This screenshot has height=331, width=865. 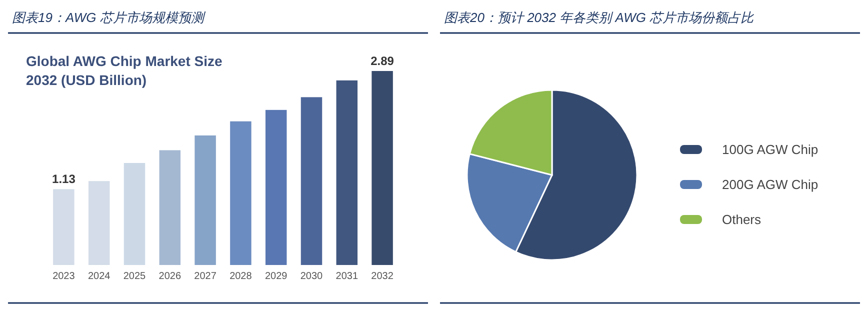 I want to click on x-tick-label: 2029, so click(x=276, y=276).